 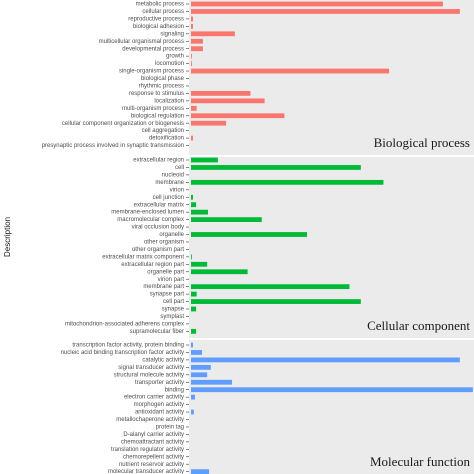 What do you see at coordinates (174, 390) in the screenshot?
I see `category-label: binding` at bounding box center [174, 390].